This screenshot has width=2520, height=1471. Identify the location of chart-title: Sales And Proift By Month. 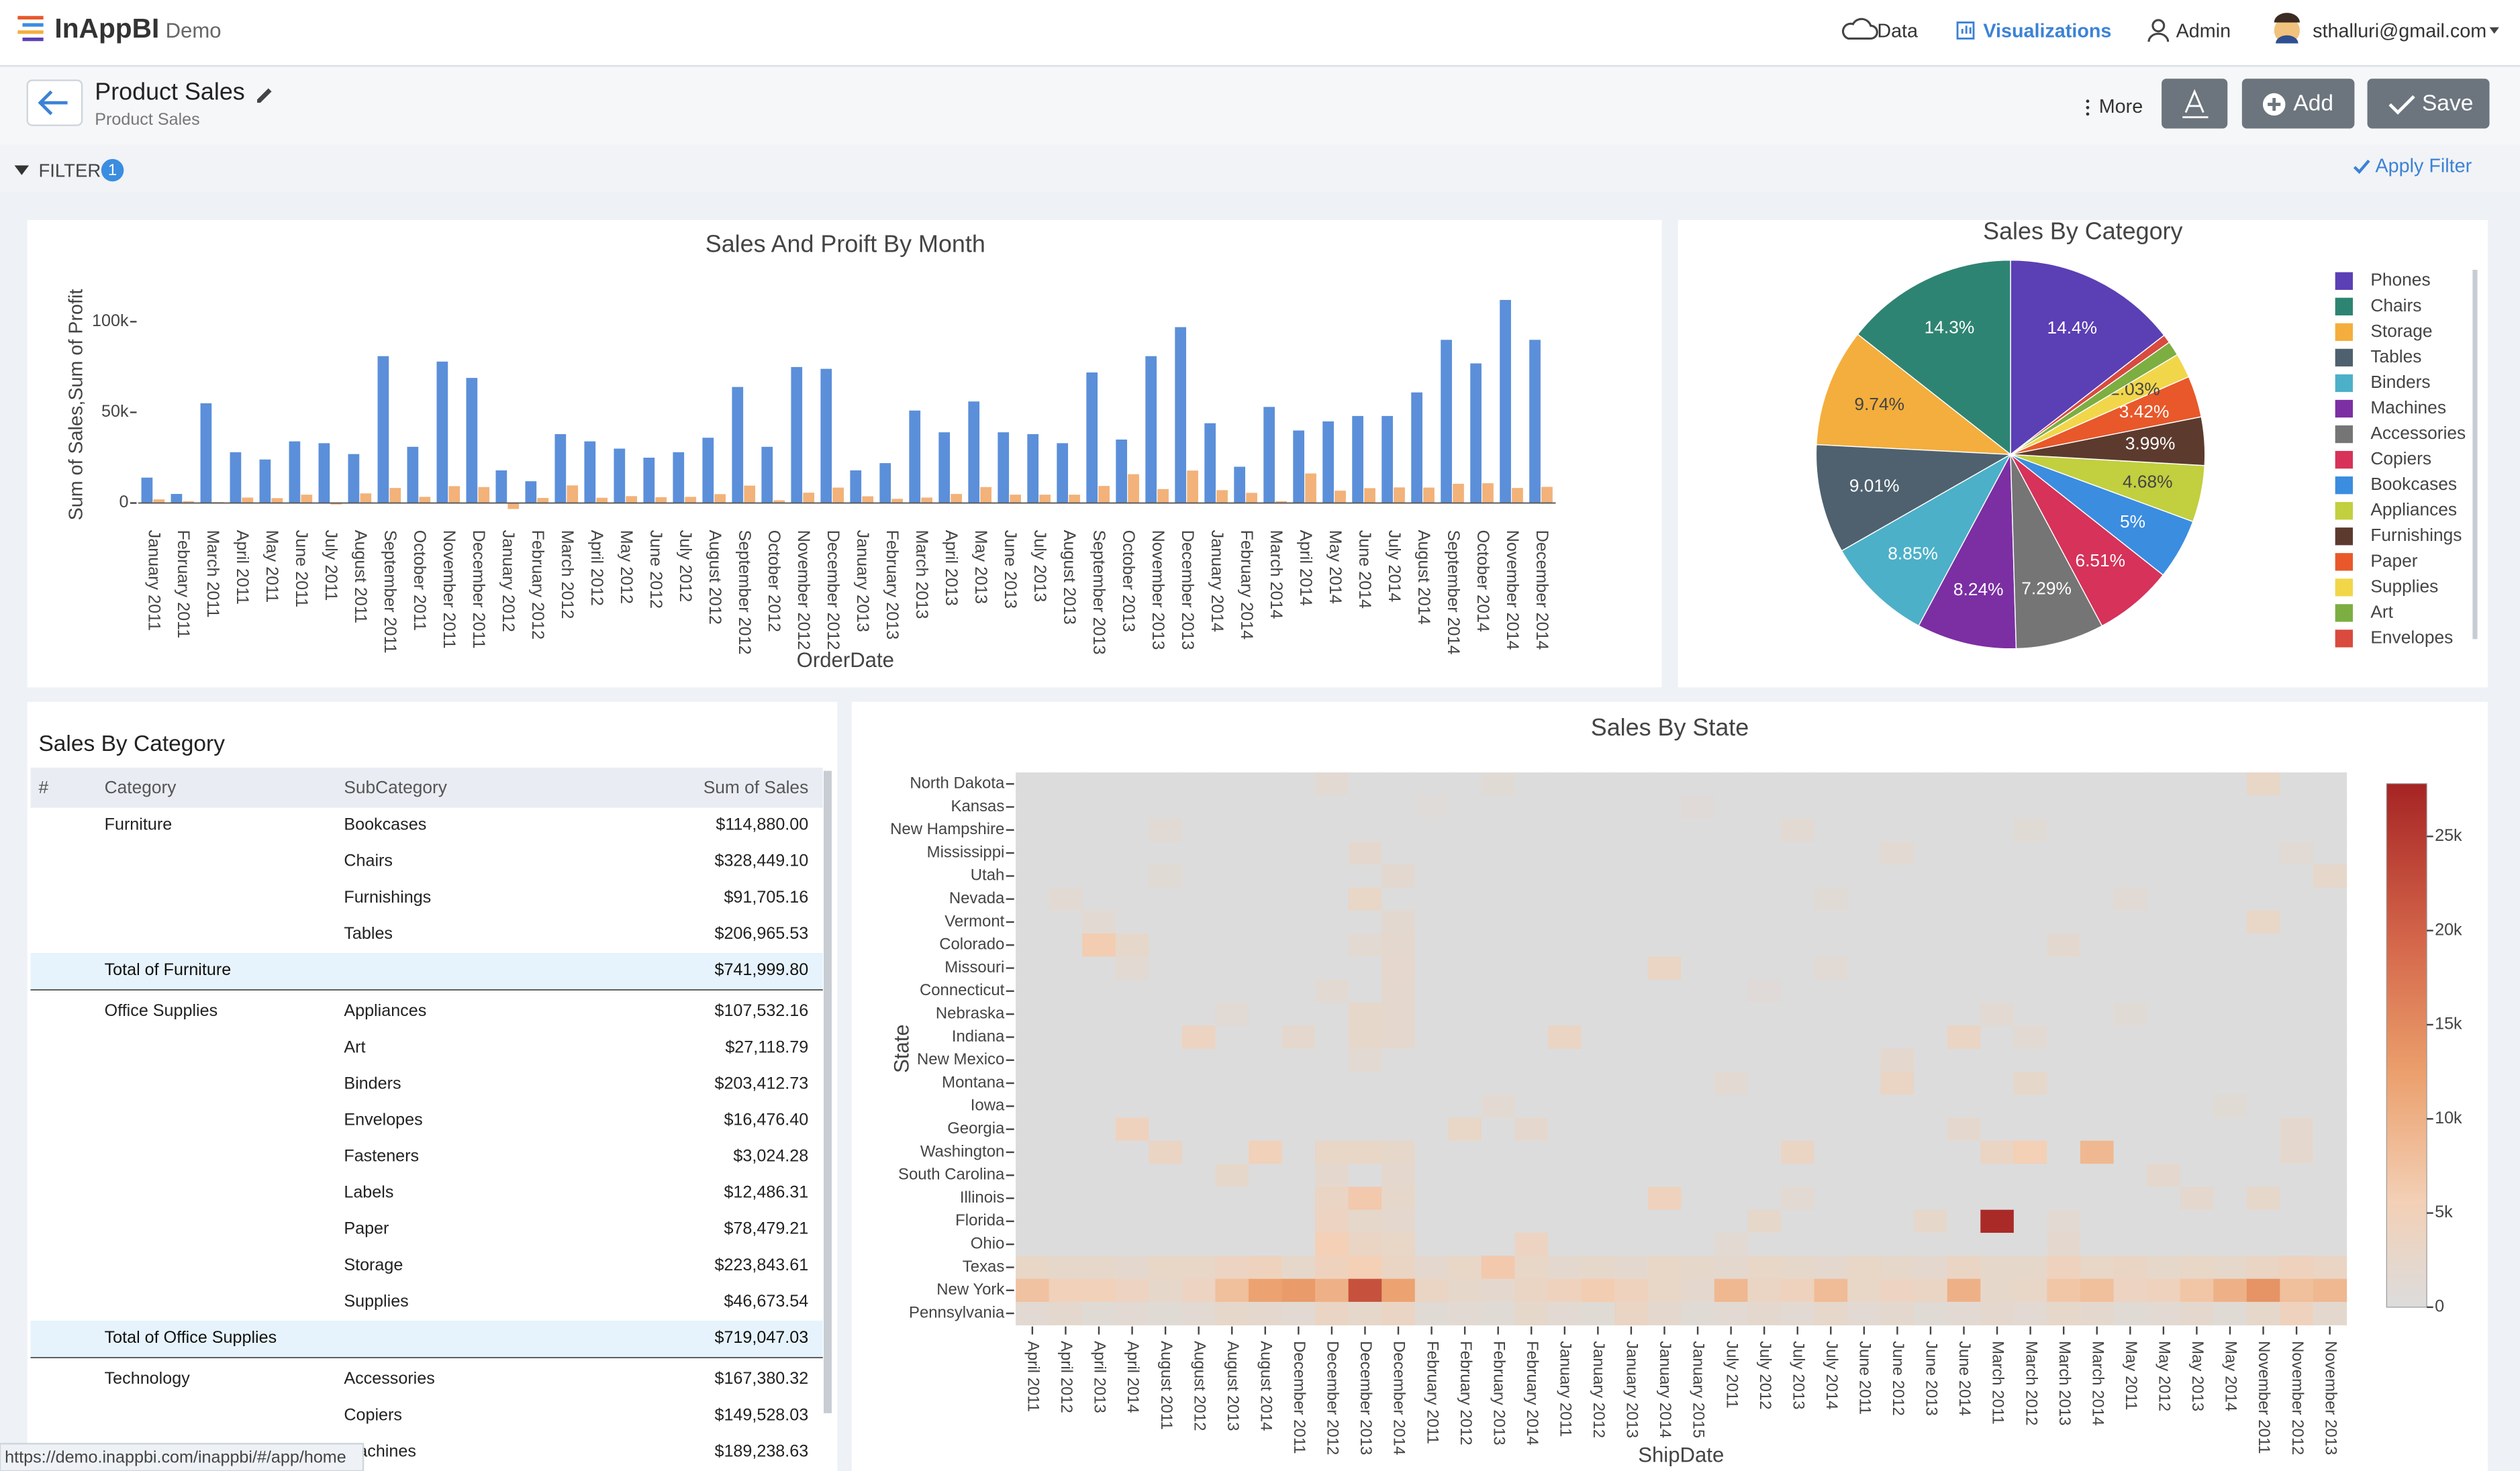
(845, 245).